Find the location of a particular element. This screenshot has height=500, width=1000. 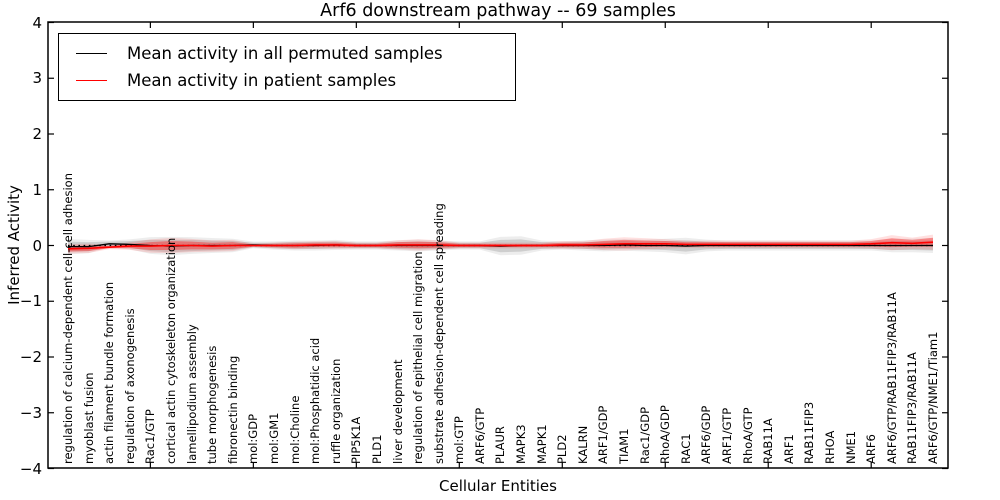

x-tick-label: regulation of epithelial cell migration is located at coordinates (418, 357).